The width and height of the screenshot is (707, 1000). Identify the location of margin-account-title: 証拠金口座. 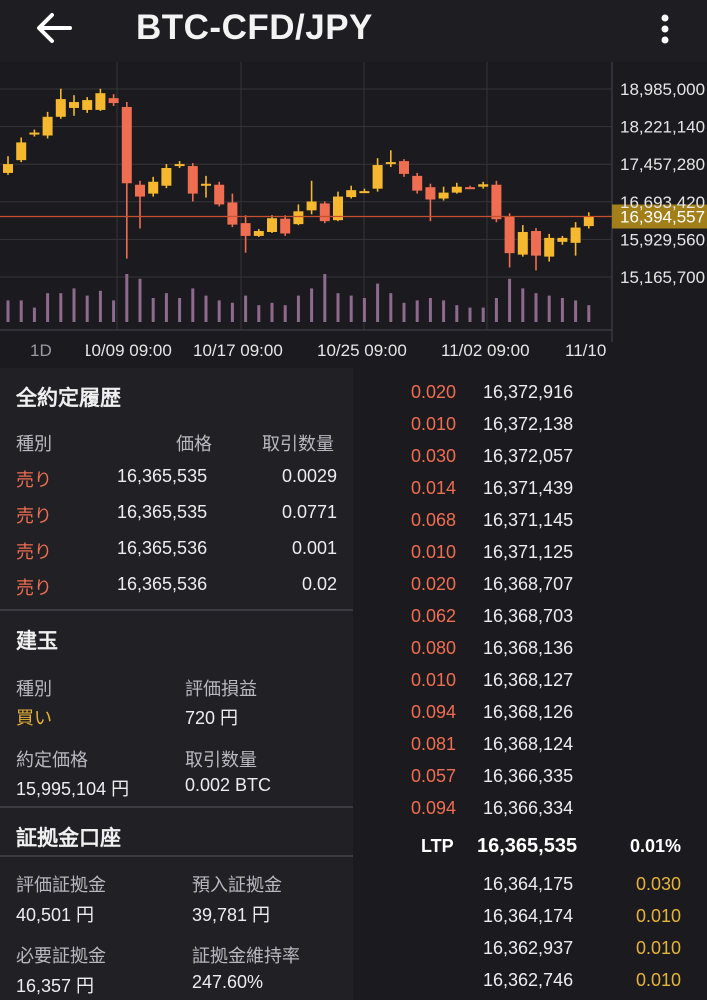
(68, 838).